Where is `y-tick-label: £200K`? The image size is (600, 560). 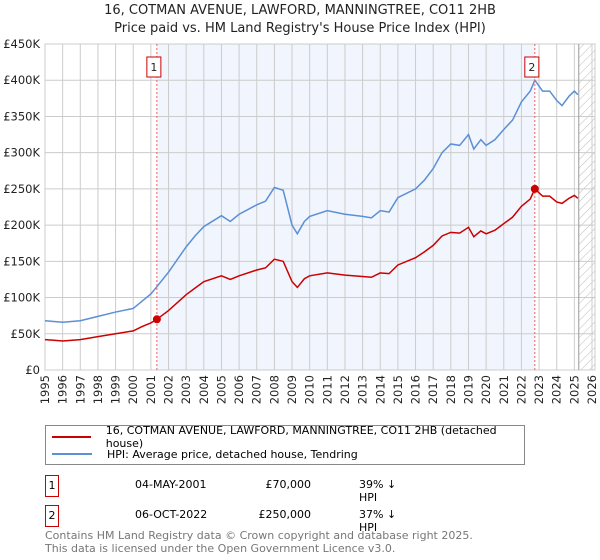 y-tick-label: £200K is located at coordinates (21, 225).